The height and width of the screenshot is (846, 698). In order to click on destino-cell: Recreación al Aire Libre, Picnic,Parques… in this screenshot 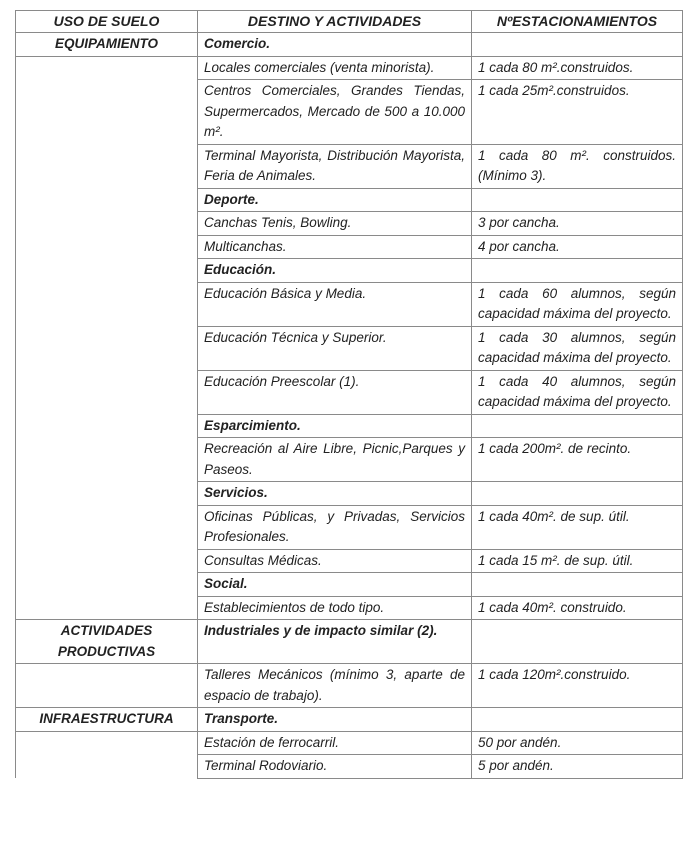, I will do `click(334, 459)`.